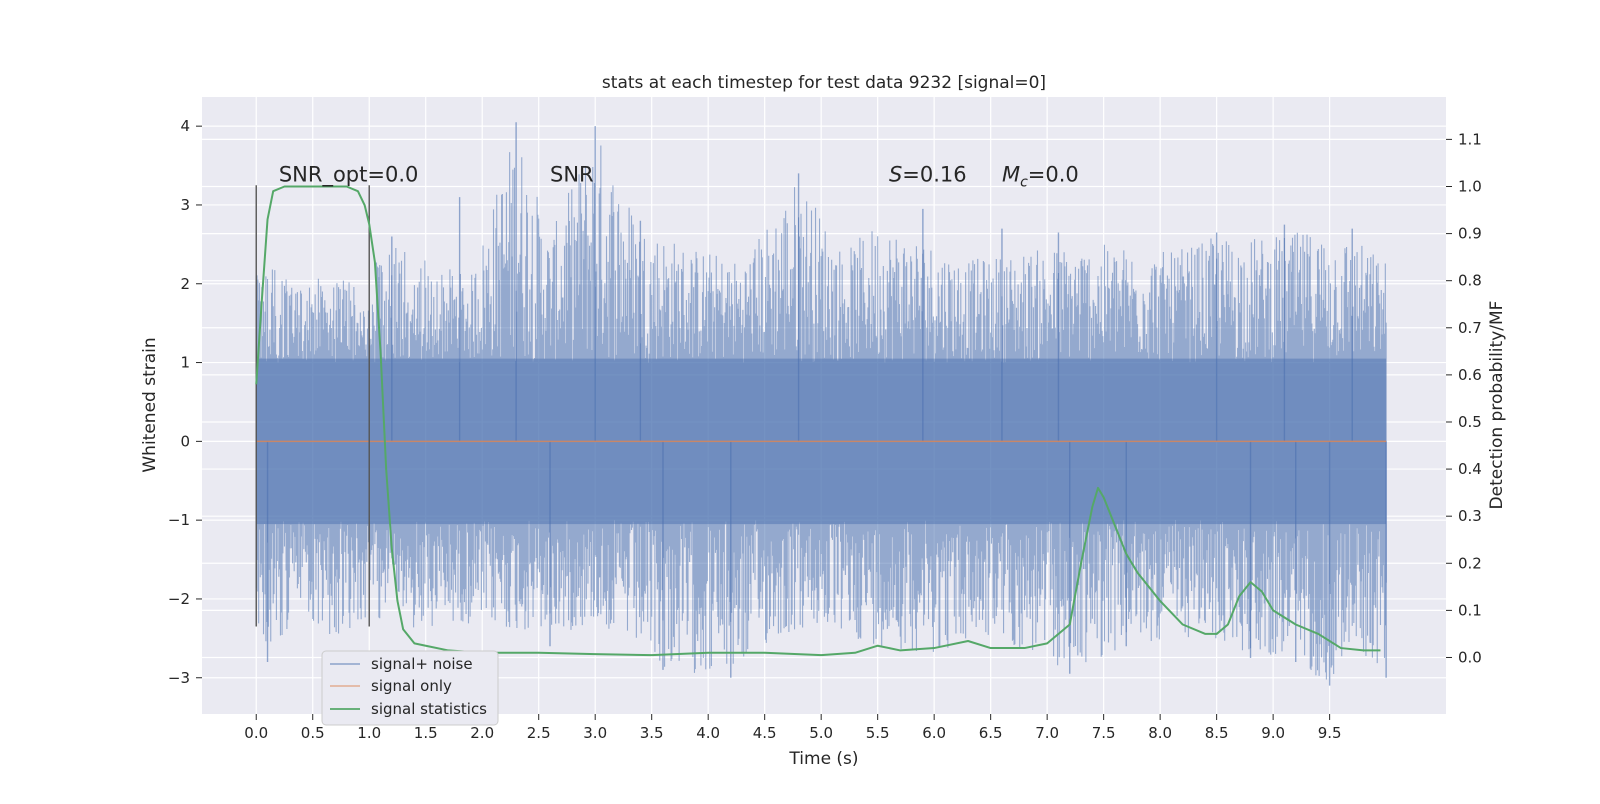 The image size is (1600, 804). What do you see at coordinates (895, 174) in the screenshot?
I see `annotation-base: S` at bounding box center [895, 174].